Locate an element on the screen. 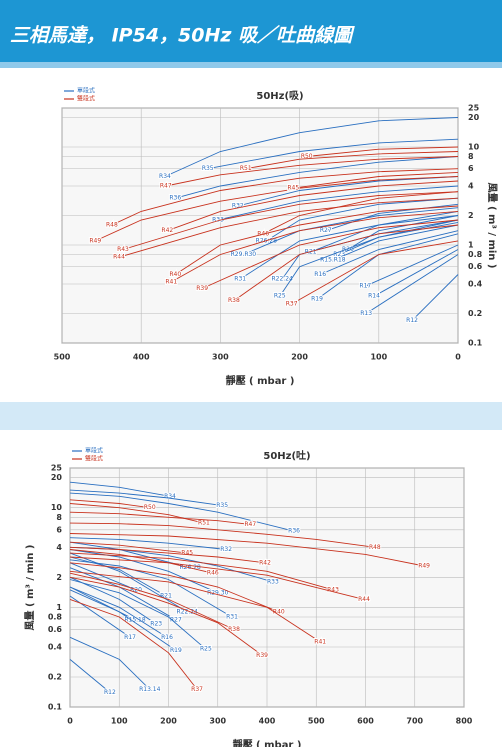  curve-label: R19 is located at coordinates (176, 650).